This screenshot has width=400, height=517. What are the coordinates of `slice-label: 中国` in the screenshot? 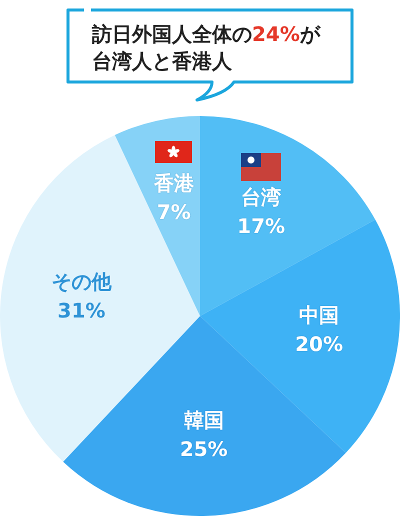 It's located at (319, 315).